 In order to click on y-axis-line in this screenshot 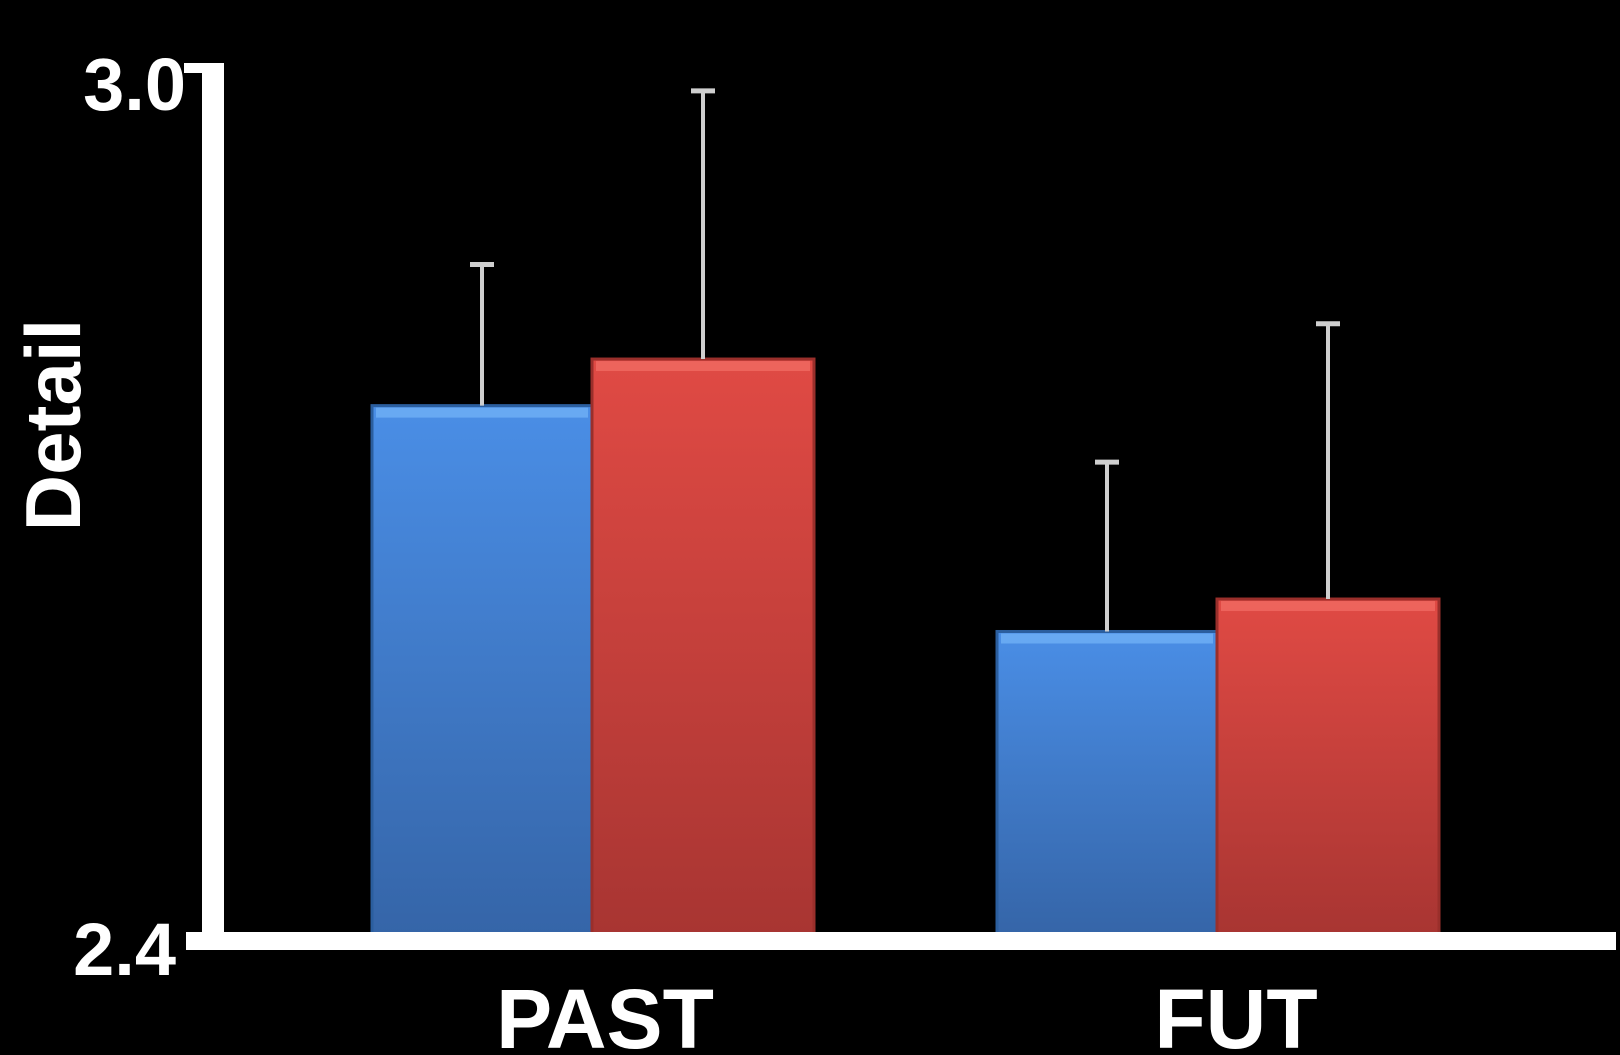, I will do `click(213, 506)`.